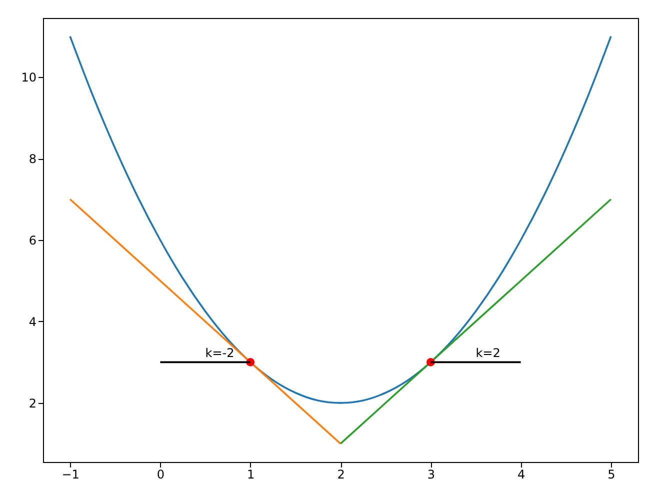 The height and width of the screenshot is (503, 649). Describe the element at coordinates (32, 403) in the screenshot. I see `y-tick-label: 2` at that location.